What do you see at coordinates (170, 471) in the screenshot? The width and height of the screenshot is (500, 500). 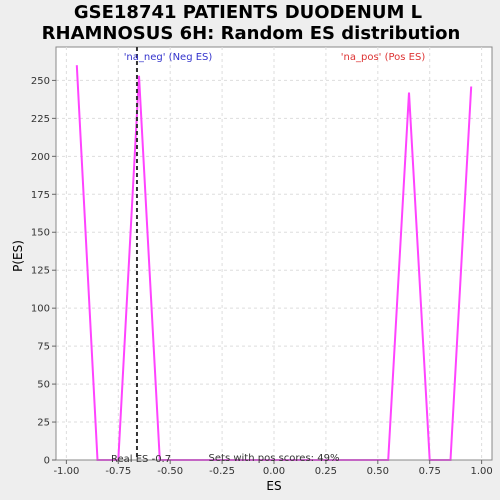 I see `x-tick-label: -0.50` at bounding box center [170, 471].